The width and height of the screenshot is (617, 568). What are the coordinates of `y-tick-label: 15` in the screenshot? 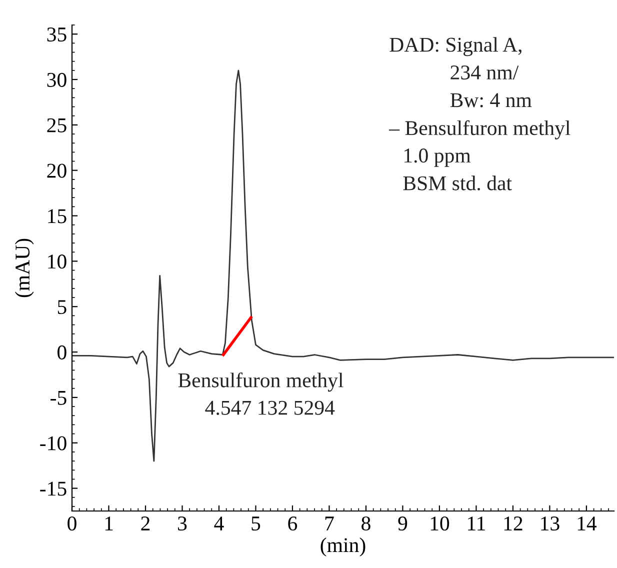 It's located at (57, 216).